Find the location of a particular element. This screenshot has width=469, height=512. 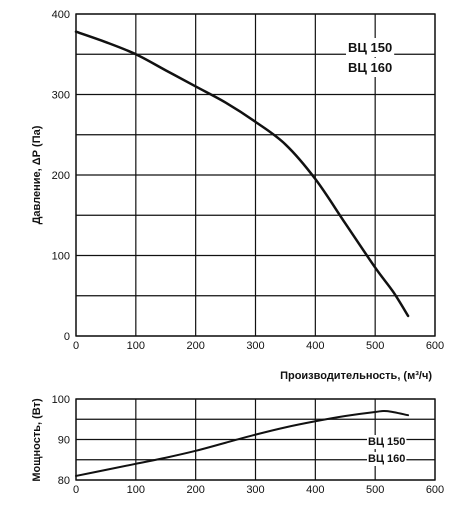

bottom-model-label-2: ВЦ 160 is located at coordinates (386, 459).